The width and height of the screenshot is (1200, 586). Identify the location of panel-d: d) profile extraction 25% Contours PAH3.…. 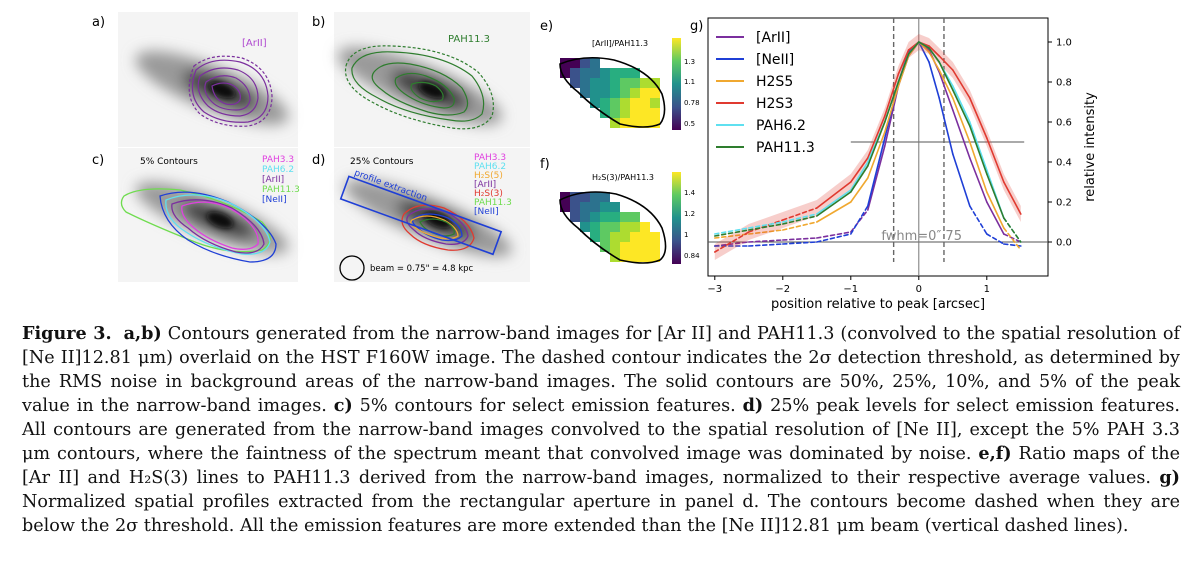
(421, 215).